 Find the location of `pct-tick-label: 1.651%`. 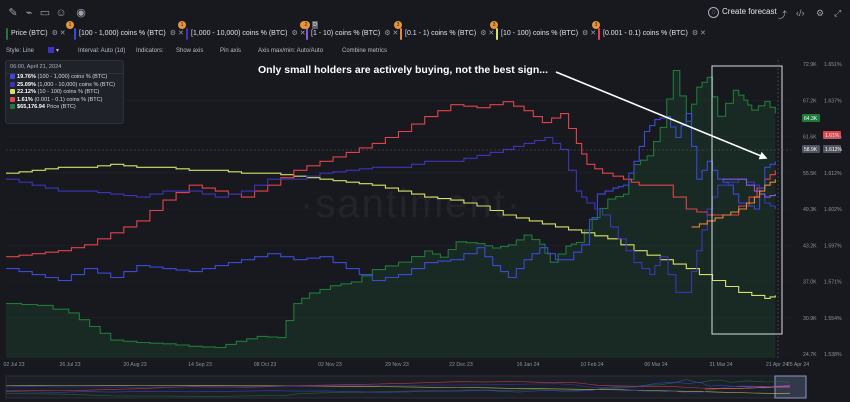

pct-tick-label: 1.651% is located at coordinates (833, 65).